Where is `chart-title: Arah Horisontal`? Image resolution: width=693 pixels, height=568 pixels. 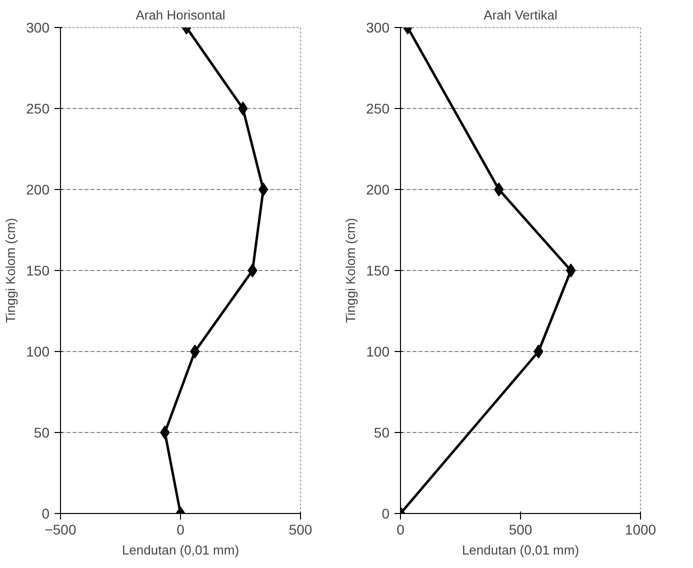
chart-title: Arah Horisontal is located at coordinates (181, 15).